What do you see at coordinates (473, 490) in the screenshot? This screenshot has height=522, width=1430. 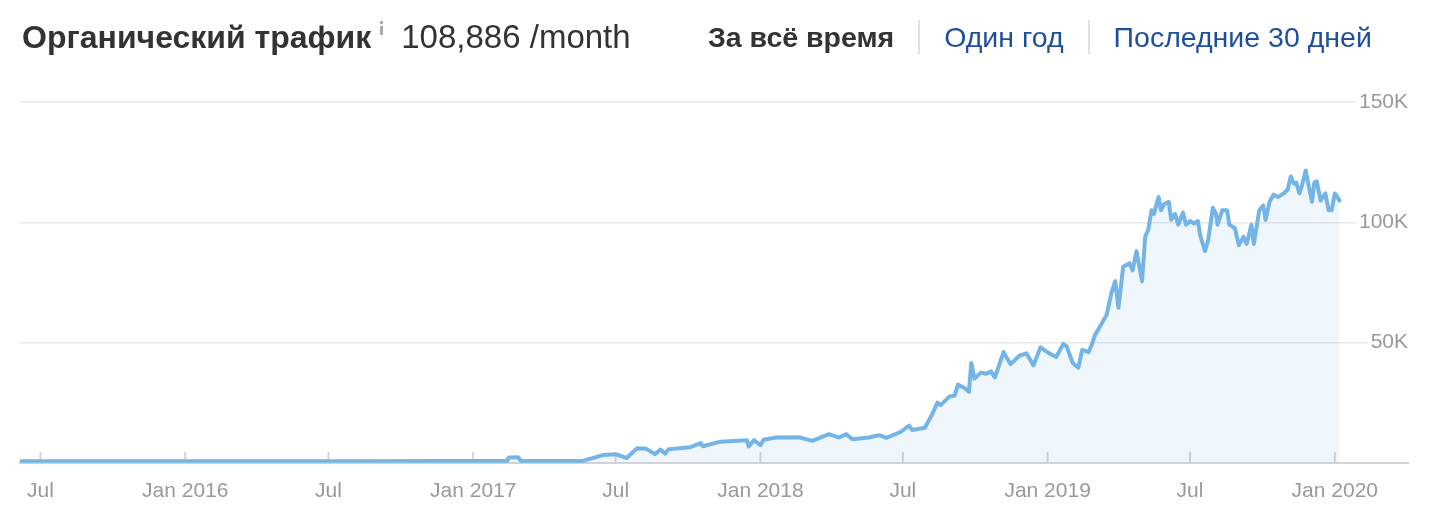 I see `x-tick-label: Jan 2017` at bounding box center [473, 490].